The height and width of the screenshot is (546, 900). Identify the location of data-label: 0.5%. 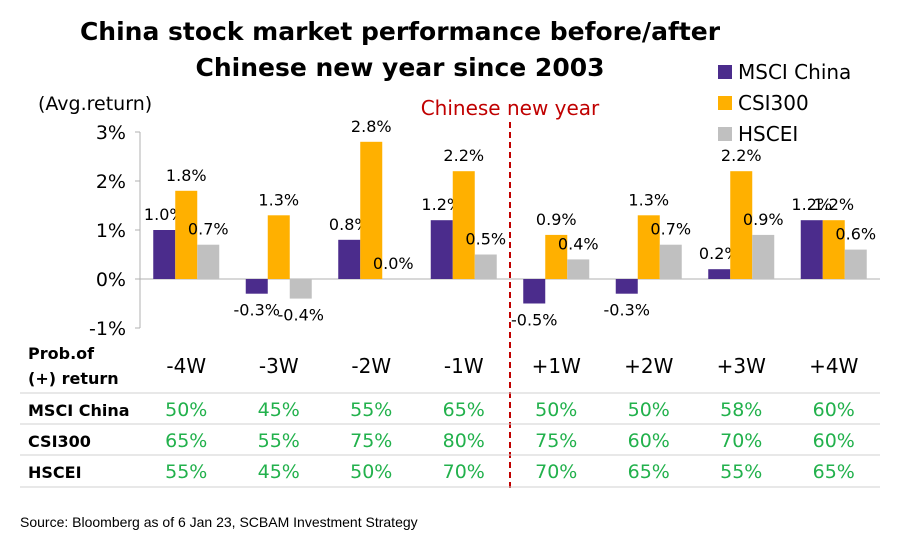
(485, 239).